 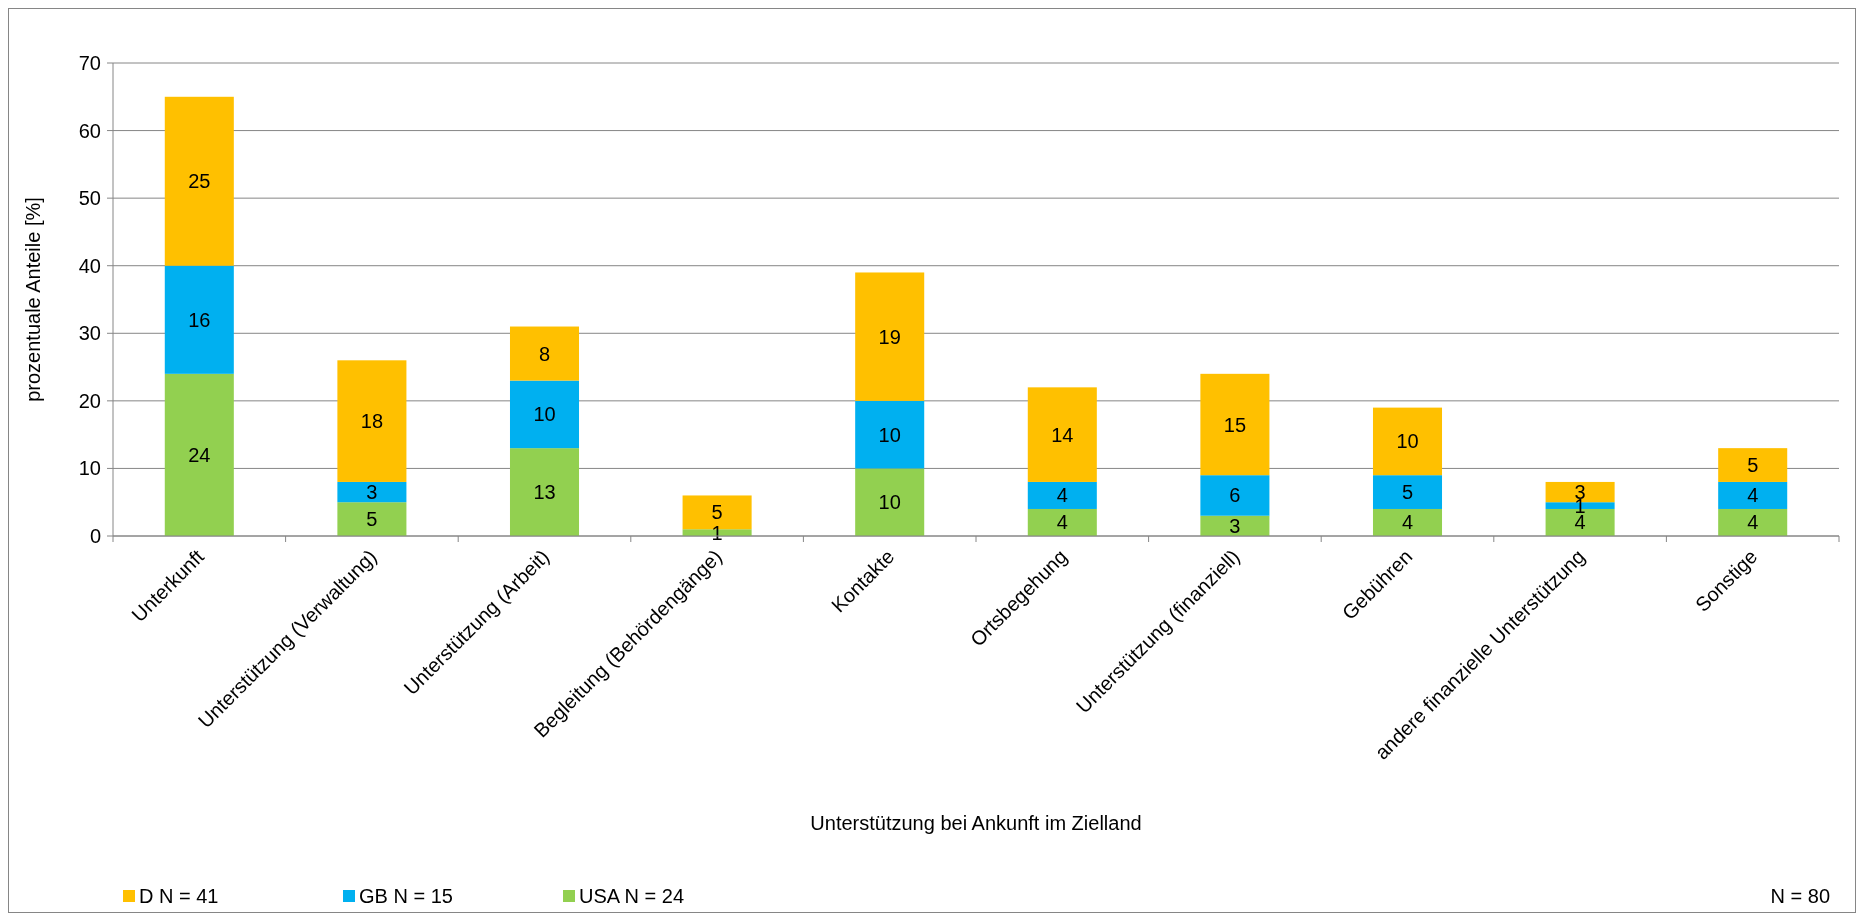 What do you see at coordinates (33, 299) in the screenshot?
I see `y-axis-title: prozentuale Anteile [%]` at bounding box center [33, 299].